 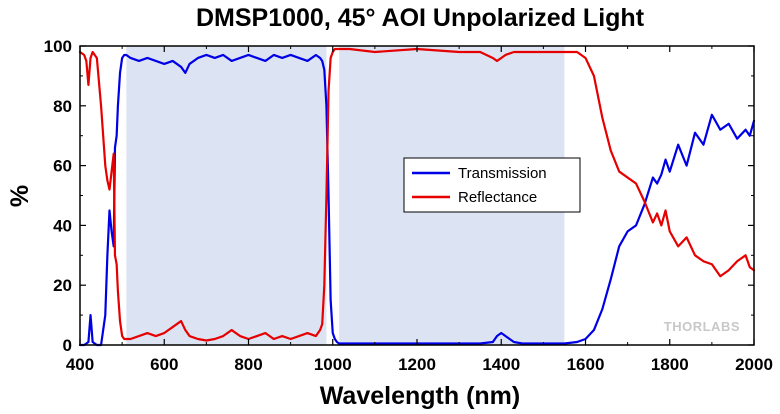 I want to click on x-tick-label-1400: 1400, so click(x=501, y=364).